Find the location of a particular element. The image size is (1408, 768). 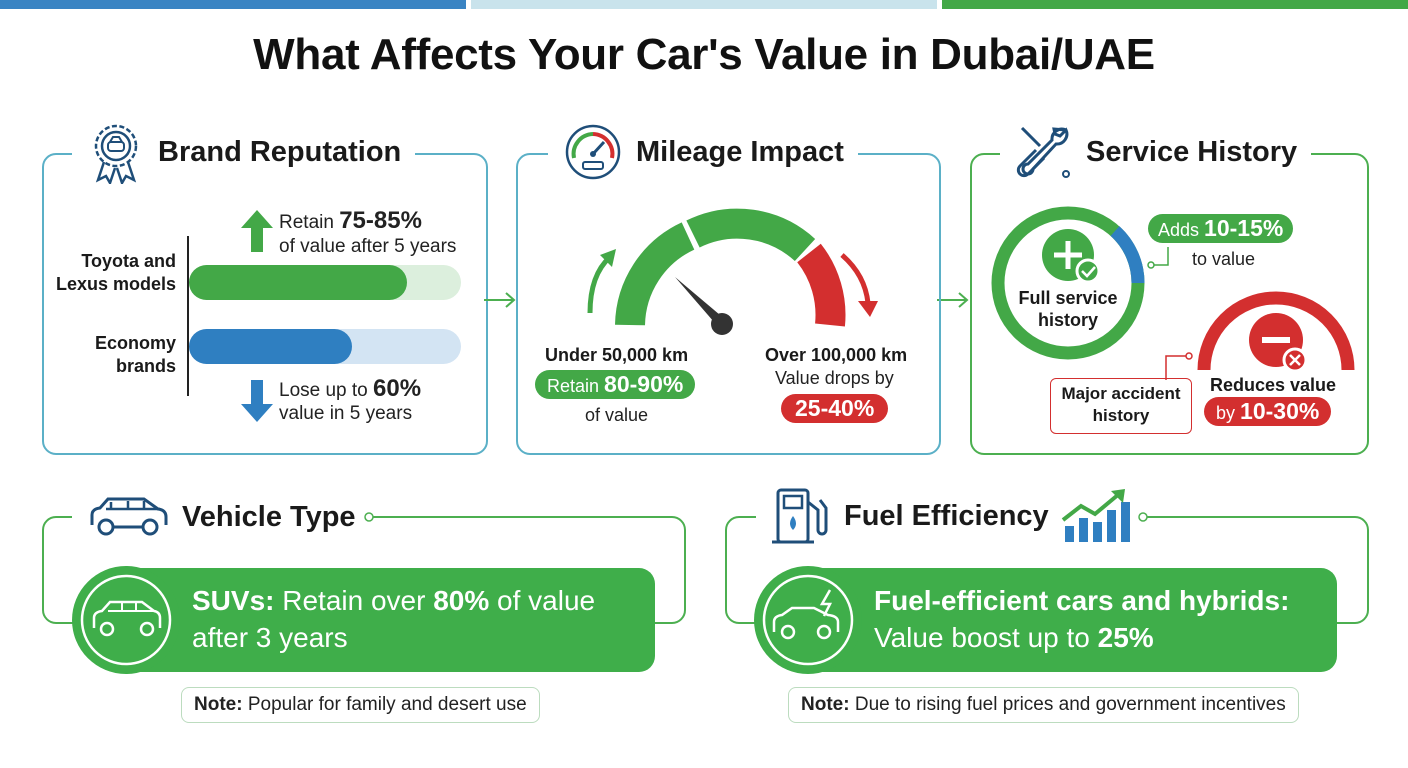

award-ribbon-icon is located at coordinates (116, 154).